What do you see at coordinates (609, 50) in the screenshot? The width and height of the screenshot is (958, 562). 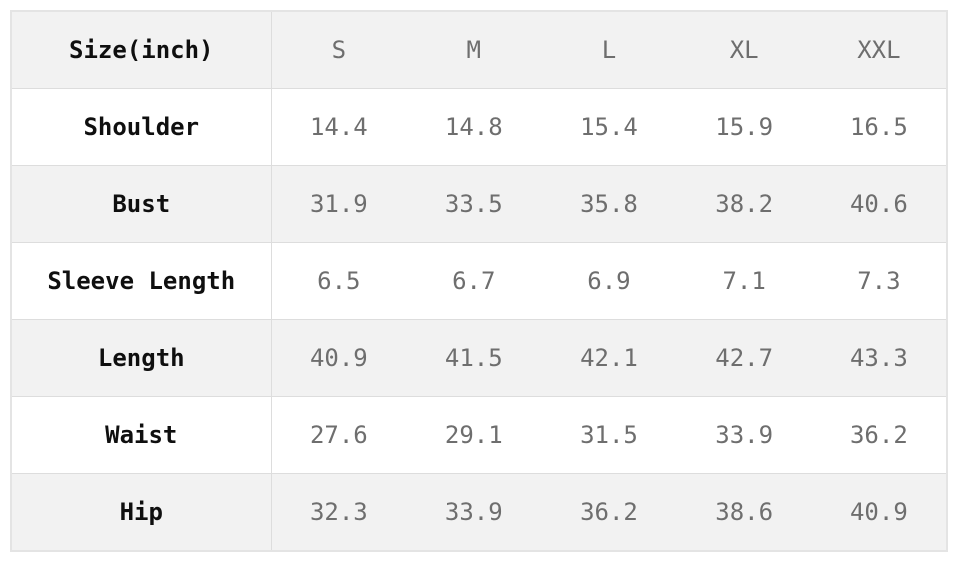 I see `column-header-l: L` at bounding box center [609, 50].